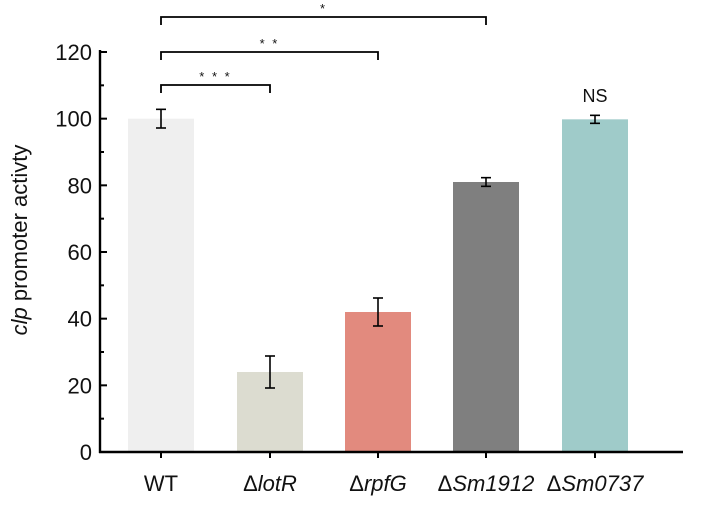 This screenshot has width=708, height=505. I want to click on y-axis-label-rest: promoter activty, so click(19, 226).